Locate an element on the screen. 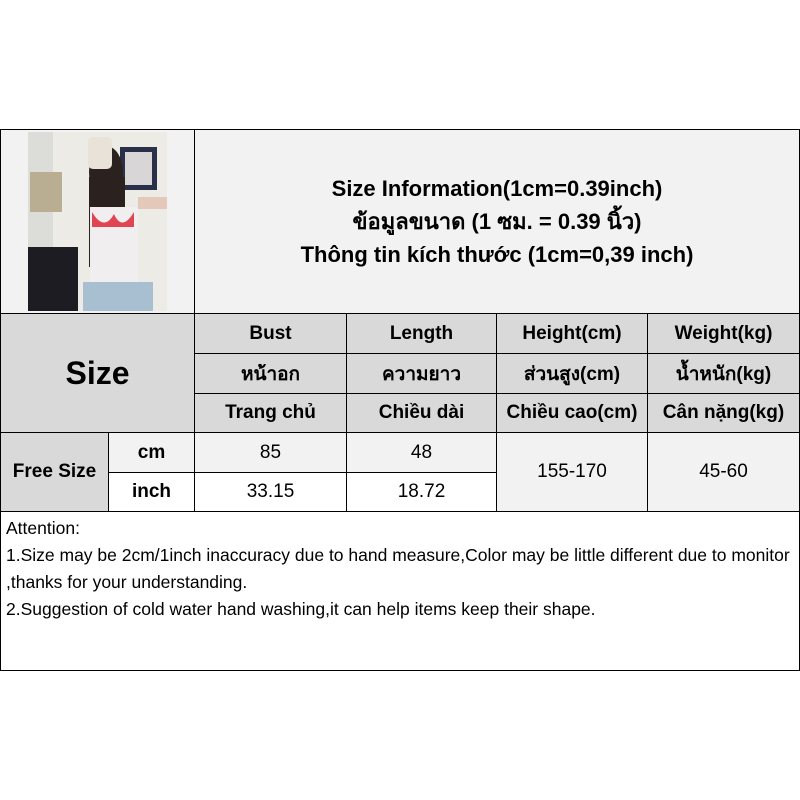 This screenshot has width=800, height=800. header-height: Height(cm) is located at coordinates (572, 333).